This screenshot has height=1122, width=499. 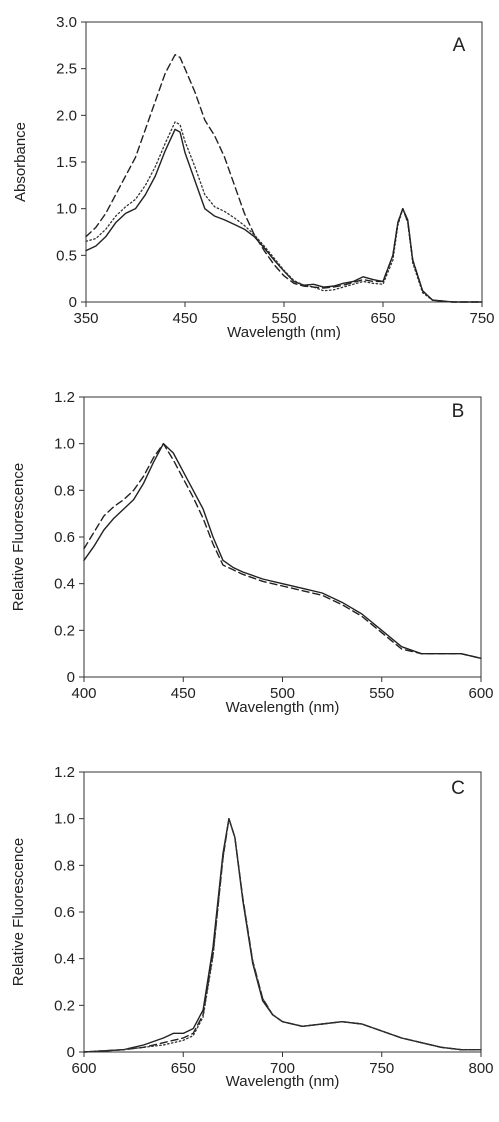 I want to click on x-tick-label: 400, so click(x=83, y=693).